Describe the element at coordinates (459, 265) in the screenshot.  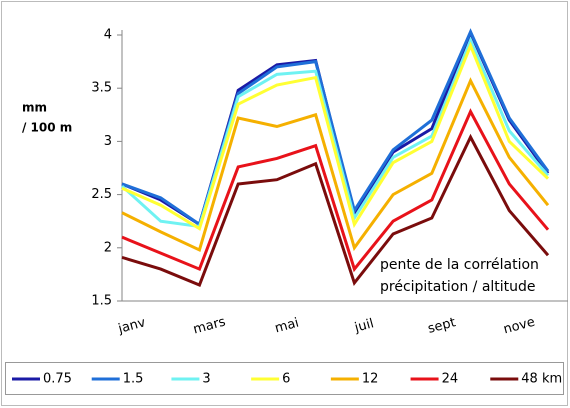
I see `annotation: pente de la corrélation` at that location.